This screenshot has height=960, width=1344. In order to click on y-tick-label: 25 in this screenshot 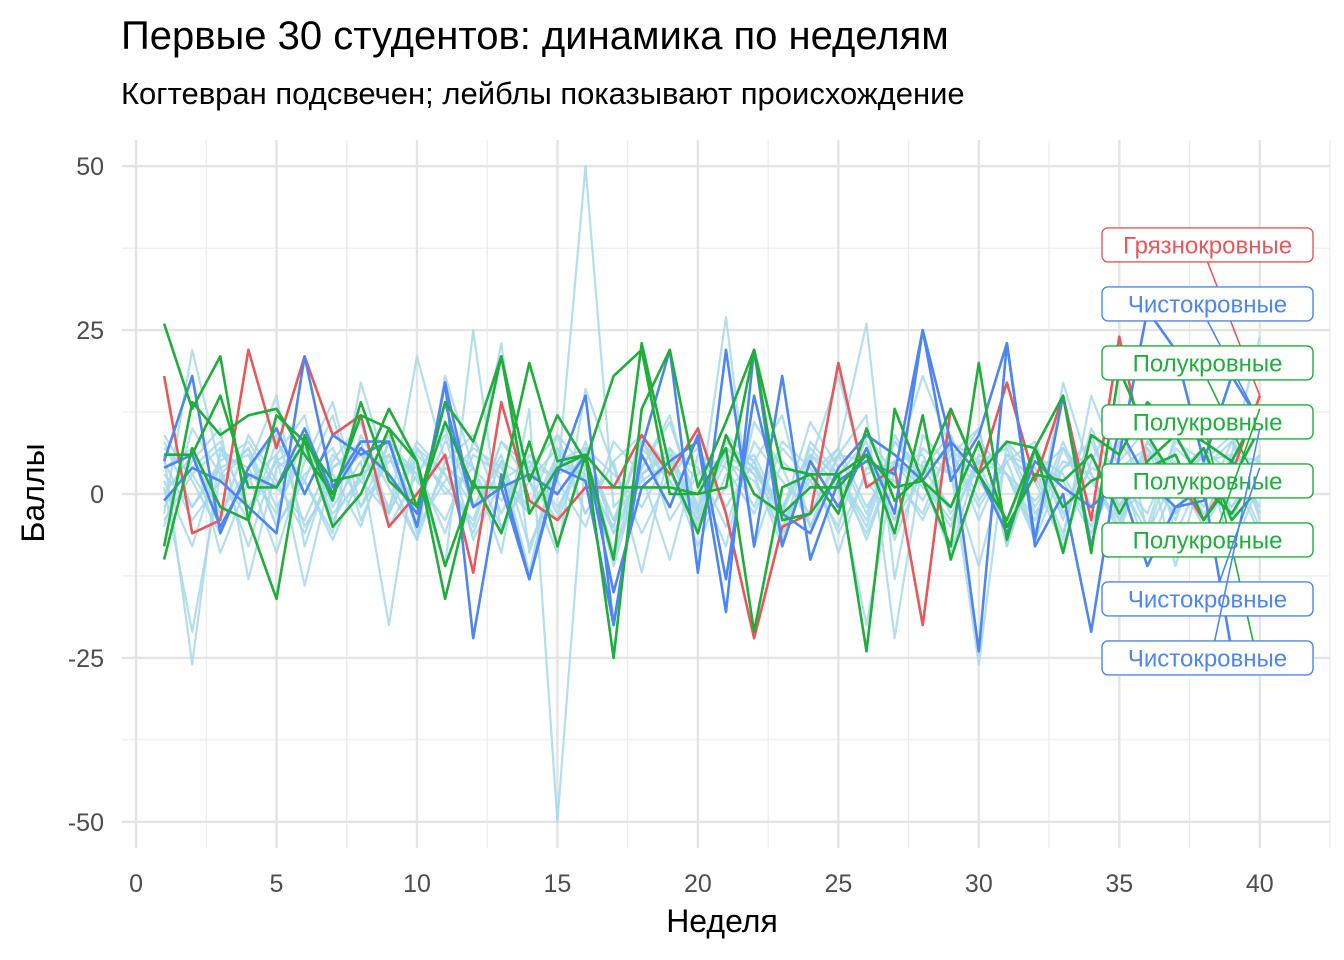, I will do `click(90, 331)`.